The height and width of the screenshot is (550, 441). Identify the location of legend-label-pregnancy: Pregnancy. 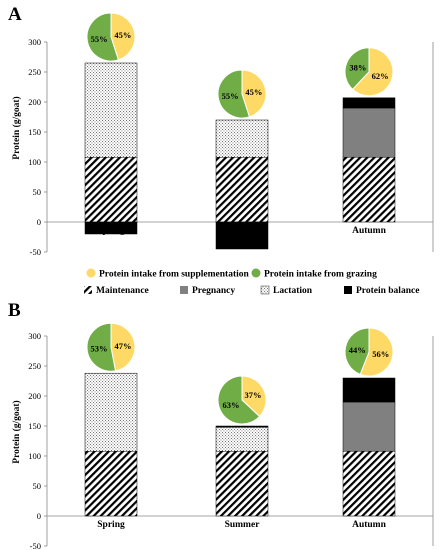
(213, 291).